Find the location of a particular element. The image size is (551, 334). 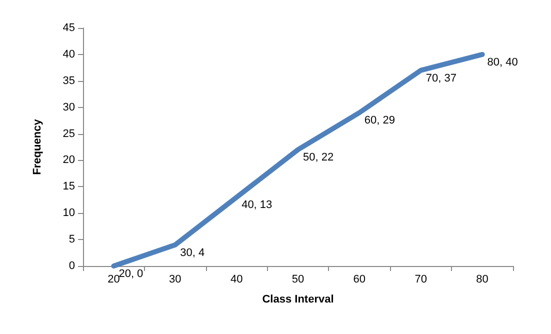

x-axis-title: Class Interval is located at coordinates (298, 300).